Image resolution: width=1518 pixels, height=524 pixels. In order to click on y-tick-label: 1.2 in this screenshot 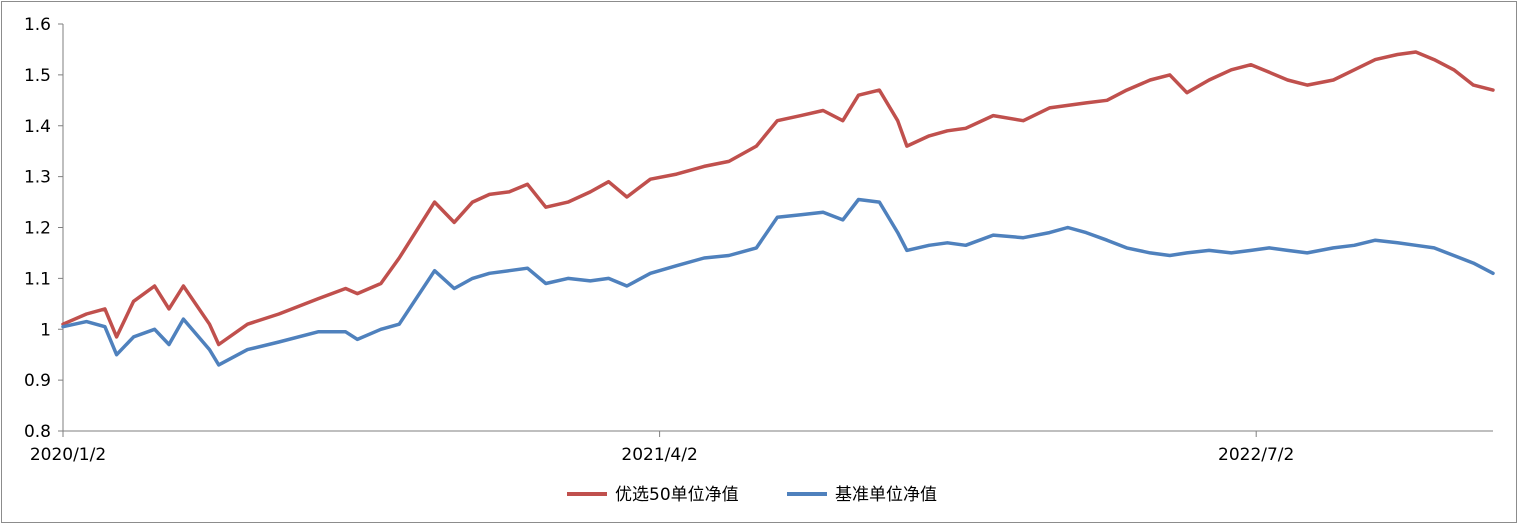, I will do `click(37, 229)`.